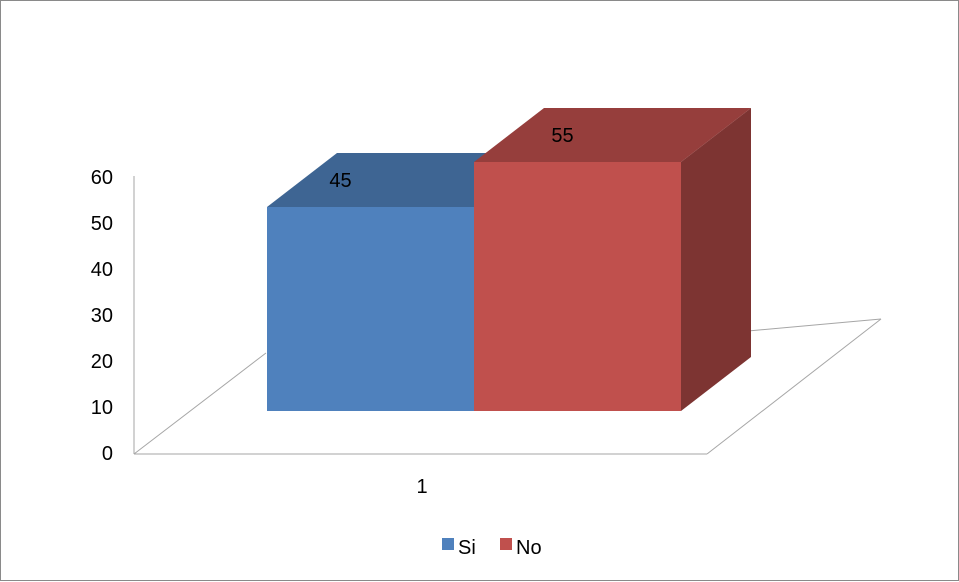 This screenshot has width=959, height=582. Describe the element at coordinates (107, 454) in the screenshot. I see `y-tick-label: 0` at that location.